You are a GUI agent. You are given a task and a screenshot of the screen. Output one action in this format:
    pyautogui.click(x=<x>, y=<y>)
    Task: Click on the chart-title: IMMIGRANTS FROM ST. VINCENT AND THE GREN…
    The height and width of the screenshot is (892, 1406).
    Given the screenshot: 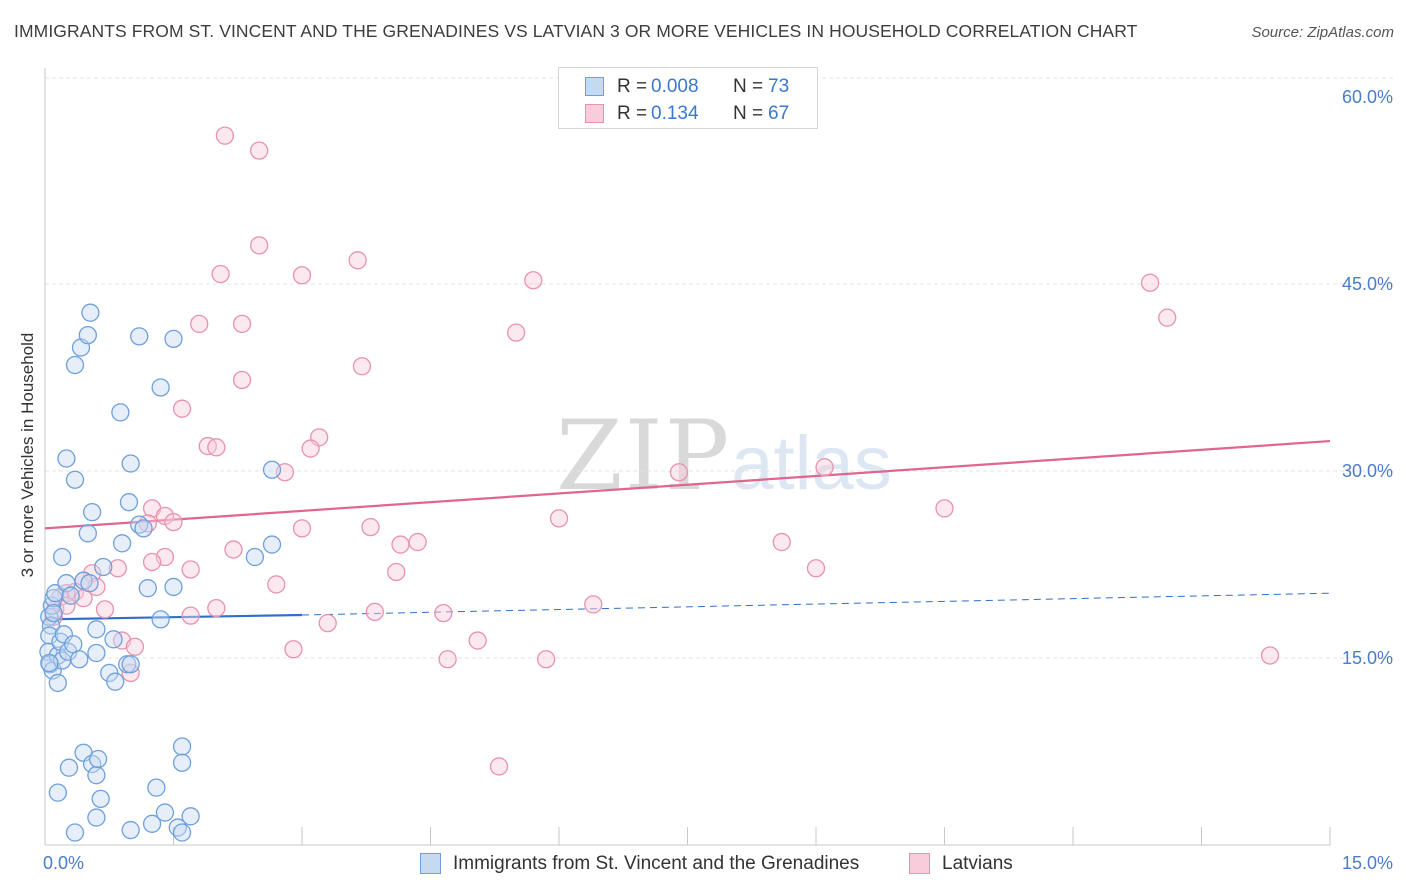 What is the action you would take?
    pyautogui.click(x=576, y=31)
    